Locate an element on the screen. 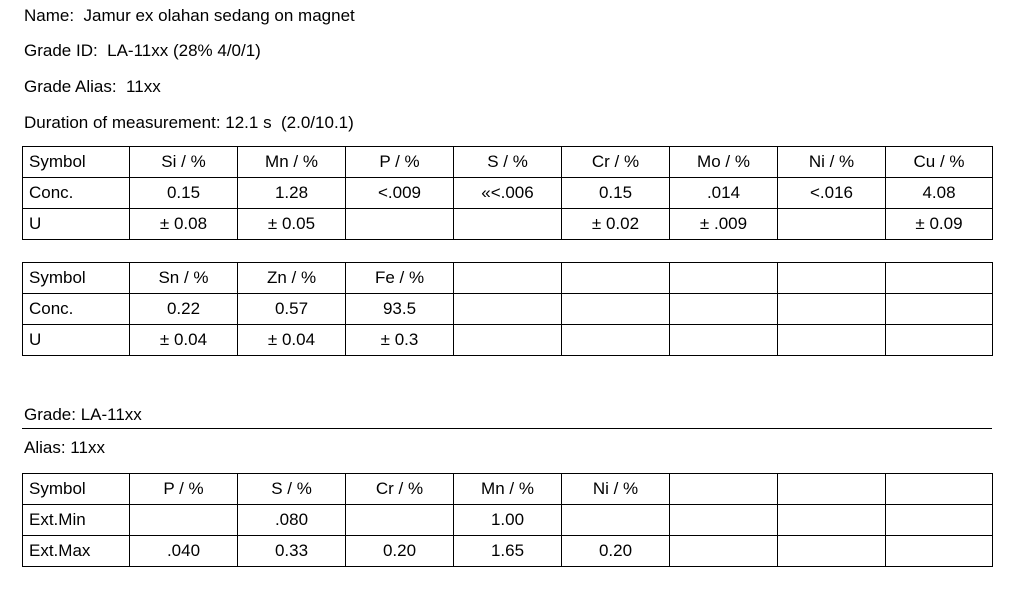 This screenshot has height=598, width=1017. table-row: Symbol P / % S / % Cr / % Mn / % Ni / % is located at coordinates (507, 489).